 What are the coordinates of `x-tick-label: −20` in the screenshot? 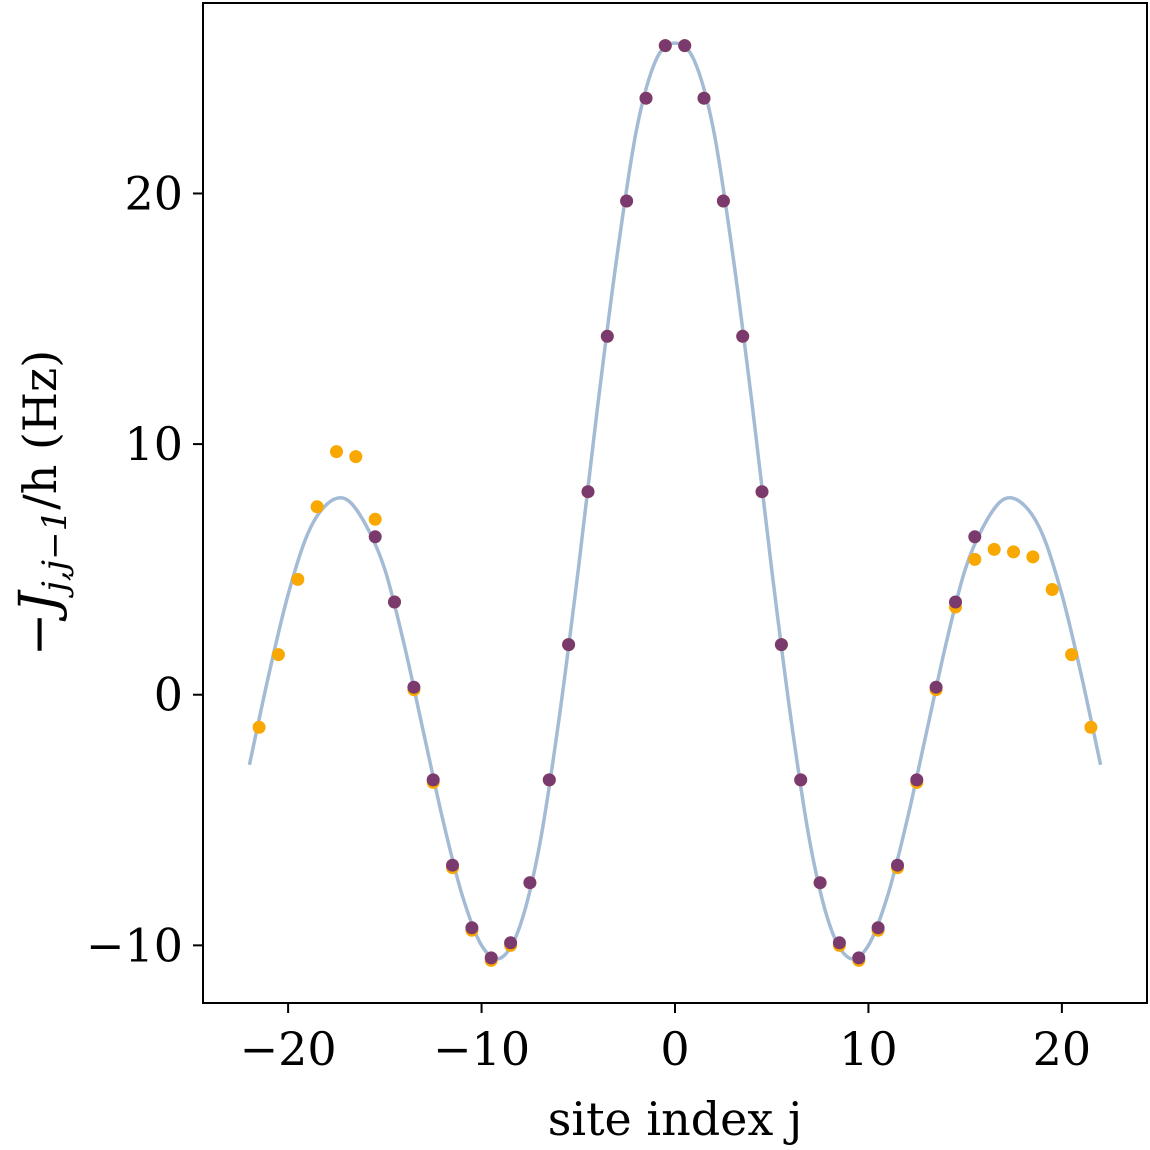 It's located at (288, 1049).